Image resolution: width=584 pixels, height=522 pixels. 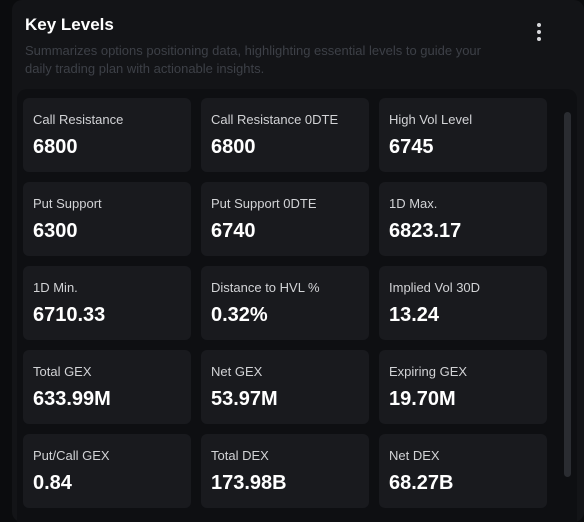 I want to click on level-value: 53.97M, so click(x=244, y=399).